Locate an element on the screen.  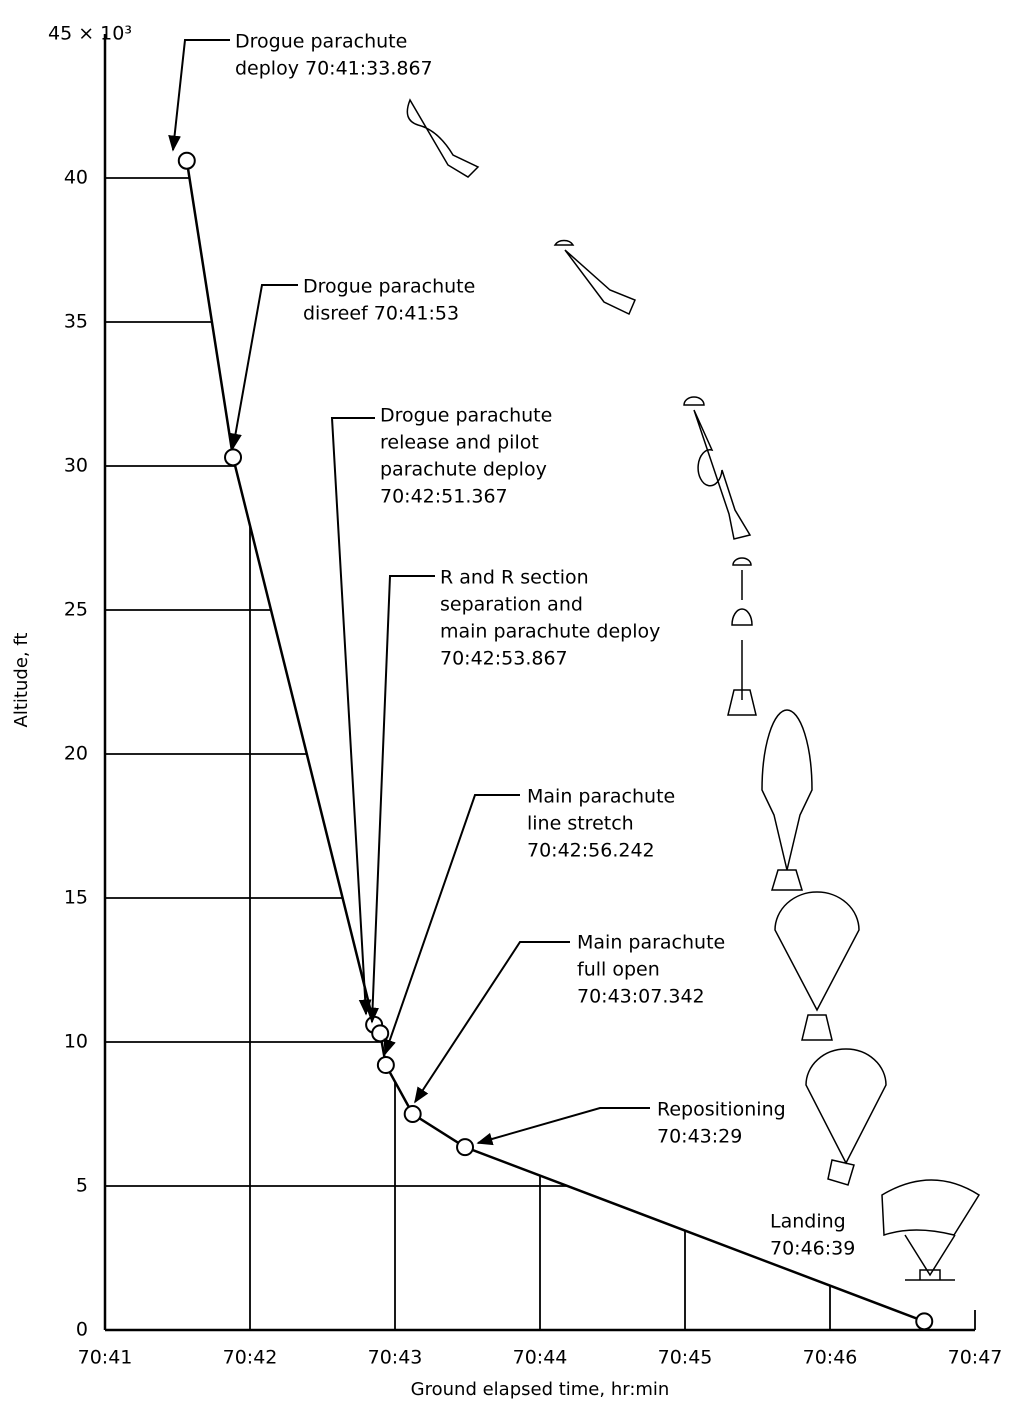
annotation-text: release and pilot is located at coordinates (459, 443).